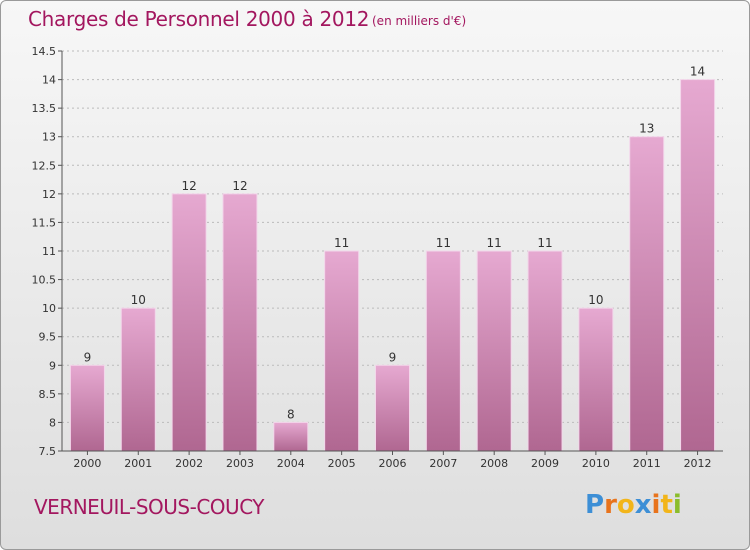 This screenshot has height=550, width=750. Describe the element at coordinates (595, 505) in the screenshot. I see `logo-letter: P` at that location.